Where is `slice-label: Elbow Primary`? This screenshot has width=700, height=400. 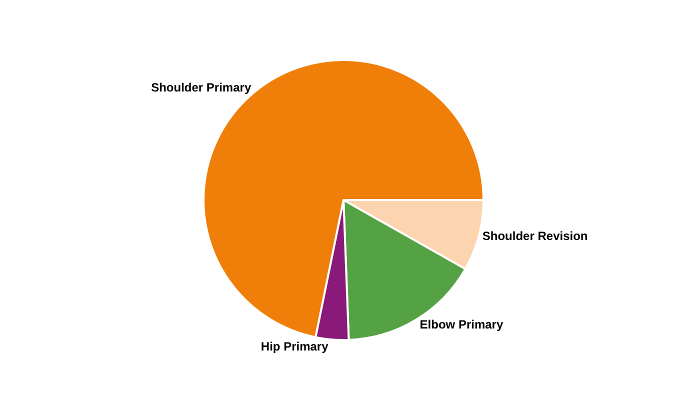
slice-label: Elbow Primary is located at coordinates (462, 325).